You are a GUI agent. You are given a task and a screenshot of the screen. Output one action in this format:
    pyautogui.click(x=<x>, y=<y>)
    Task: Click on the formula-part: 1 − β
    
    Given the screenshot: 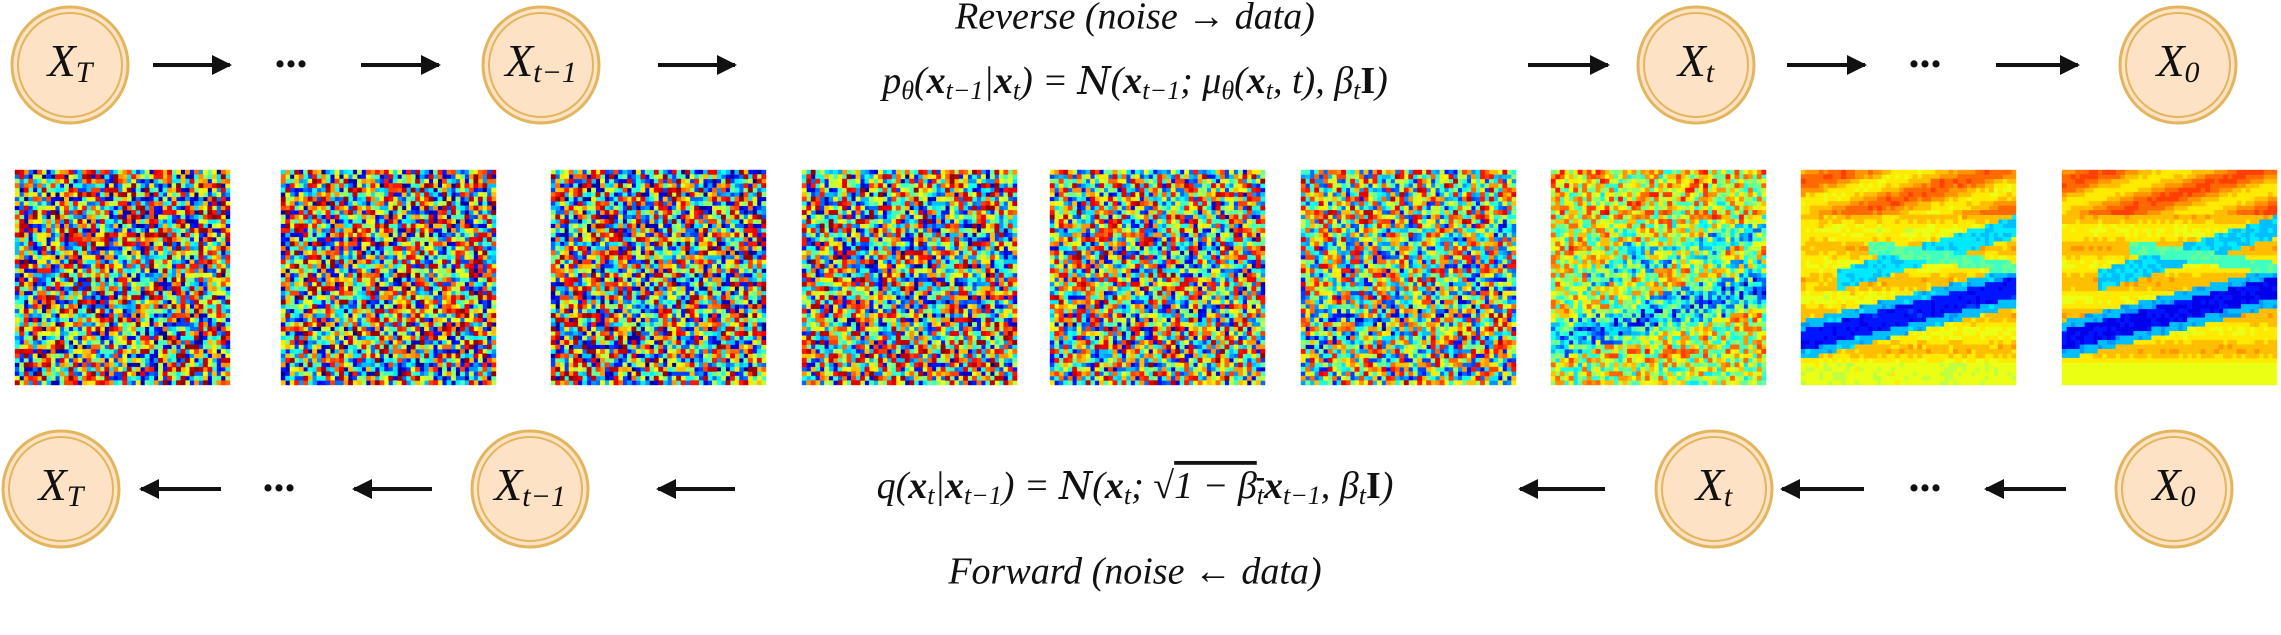 What is the action you would take?
    pyautogui.click(x=1215, y=486)
    